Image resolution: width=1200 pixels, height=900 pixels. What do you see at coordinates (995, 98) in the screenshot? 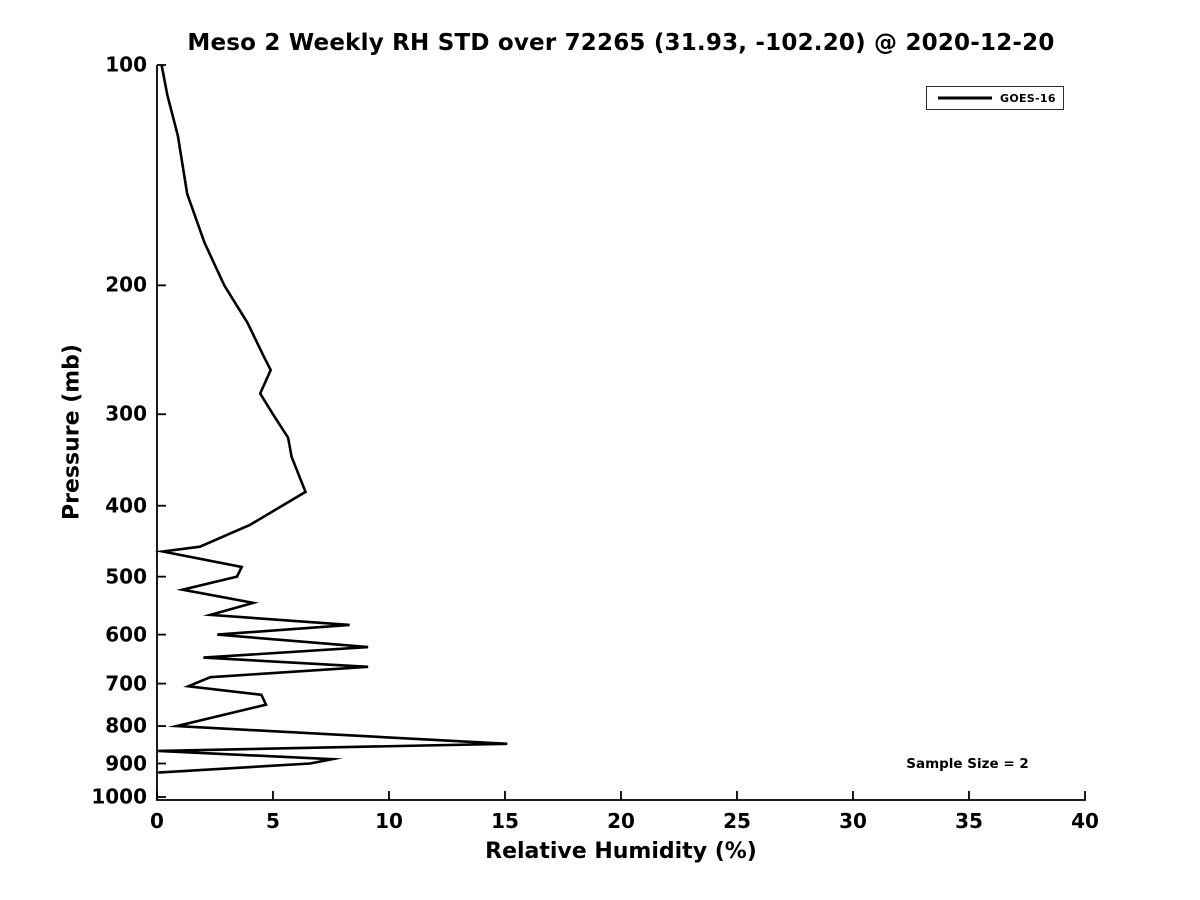
I see `legend: GOES-16` at bounding box center [995, 98].